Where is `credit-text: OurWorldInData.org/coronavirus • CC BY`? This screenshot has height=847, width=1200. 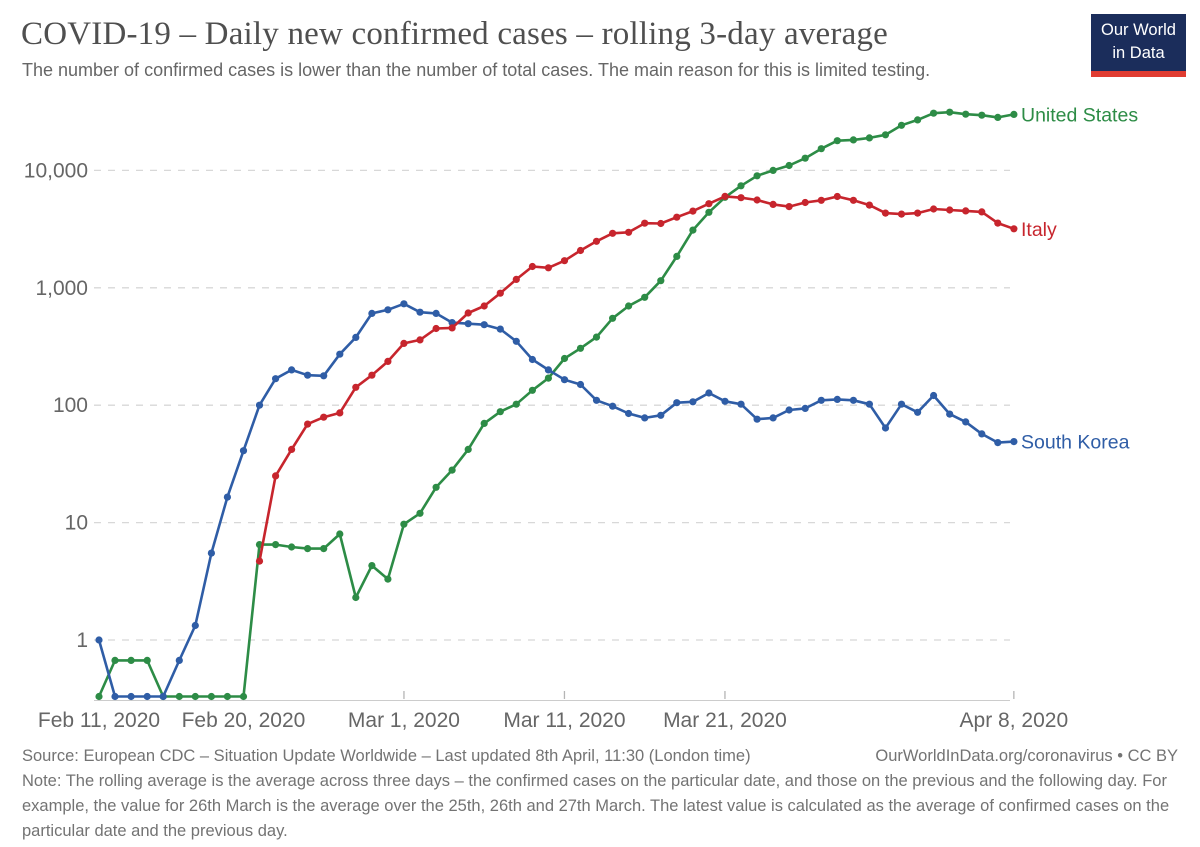
credit-text: OurWorldInData.org/coronavirus • CC BY is located at coordinates (1026, 756).